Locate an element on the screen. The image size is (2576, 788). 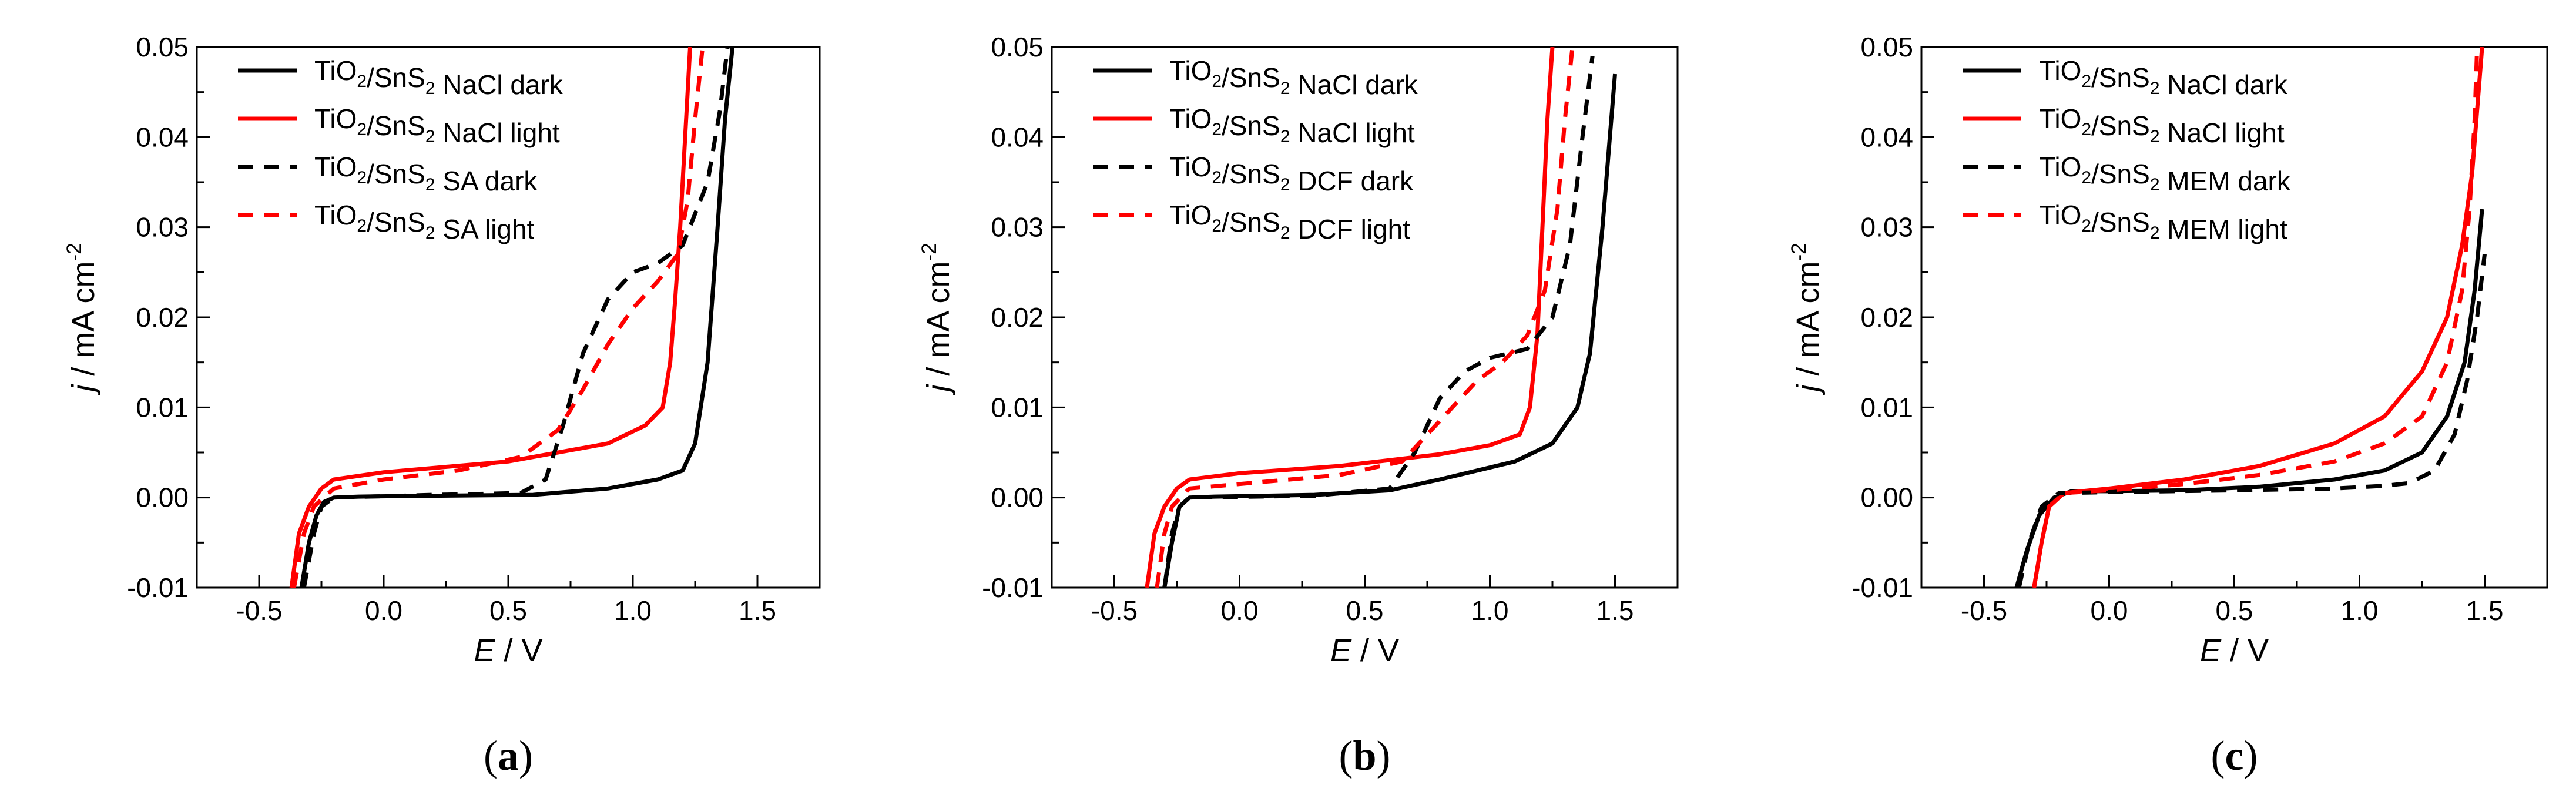
legend-label-4: TiO2/SnS2 MEM light is located at coordinates (2163, 222).